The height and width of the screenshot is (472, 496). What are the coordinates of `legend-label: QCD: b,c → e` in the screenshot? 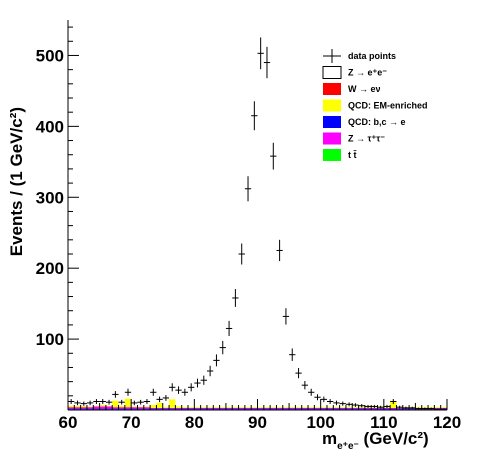 It's located at (377, 122).